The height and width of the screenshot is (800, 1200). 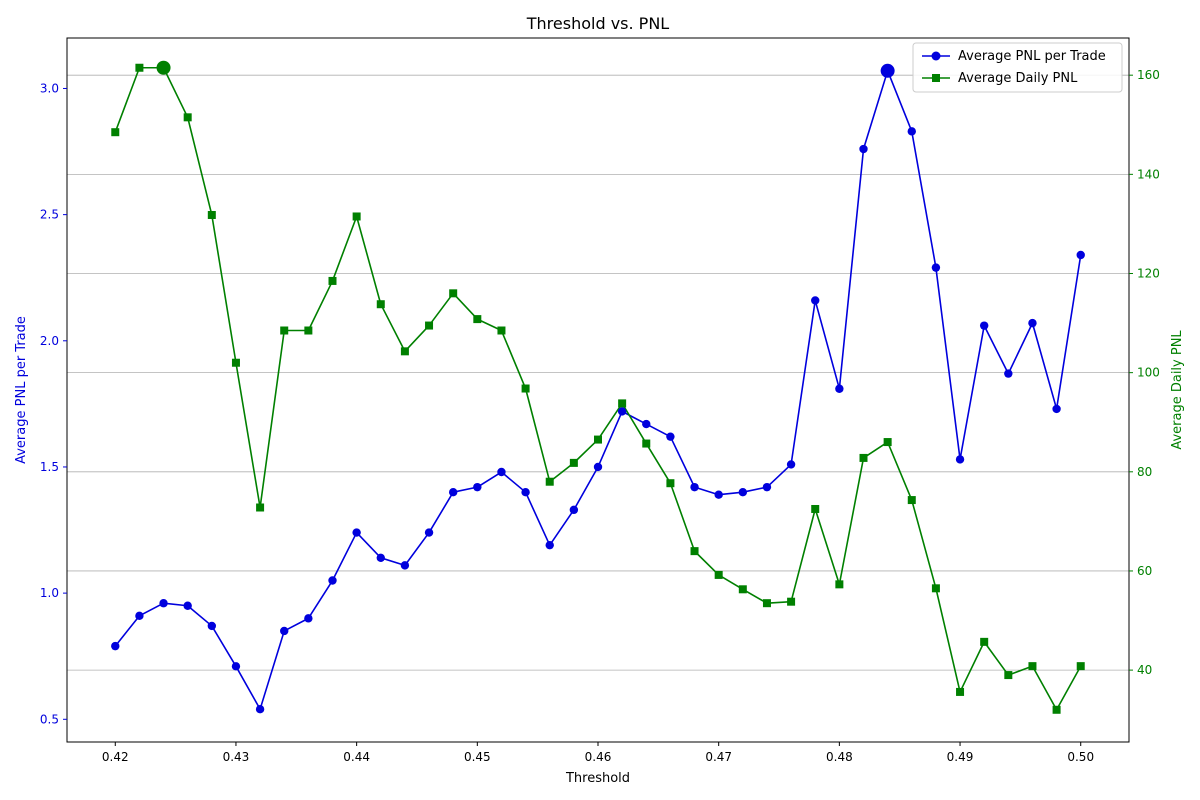 I want to click on y-axis-left: 0.5 1.0 1.5 2.0 2.5 3.0, so click(x=53, y=403).